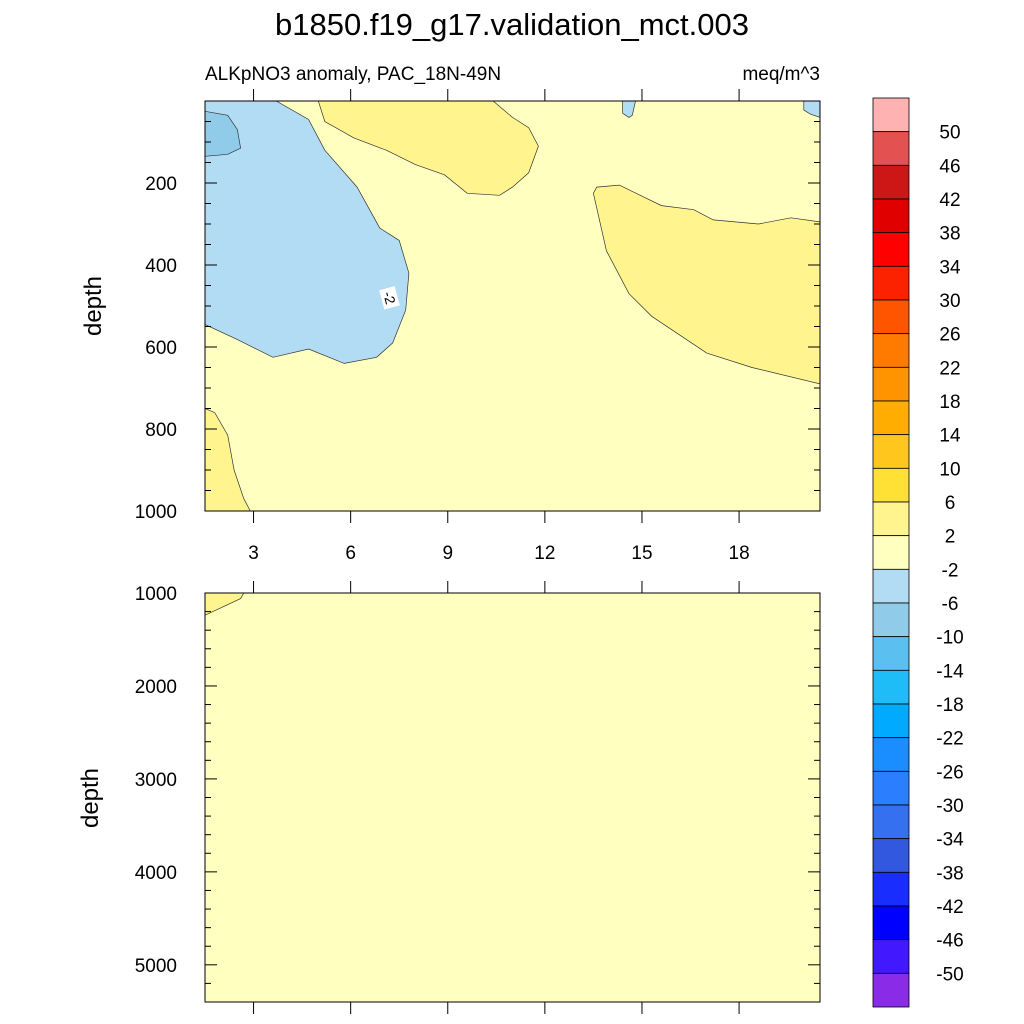 The height and width of the screenshot is (1024, 1024). Describe the element at coordinates (156, 687) in the screenshot. I see `lower-y-tick-label: 2000` at that location.